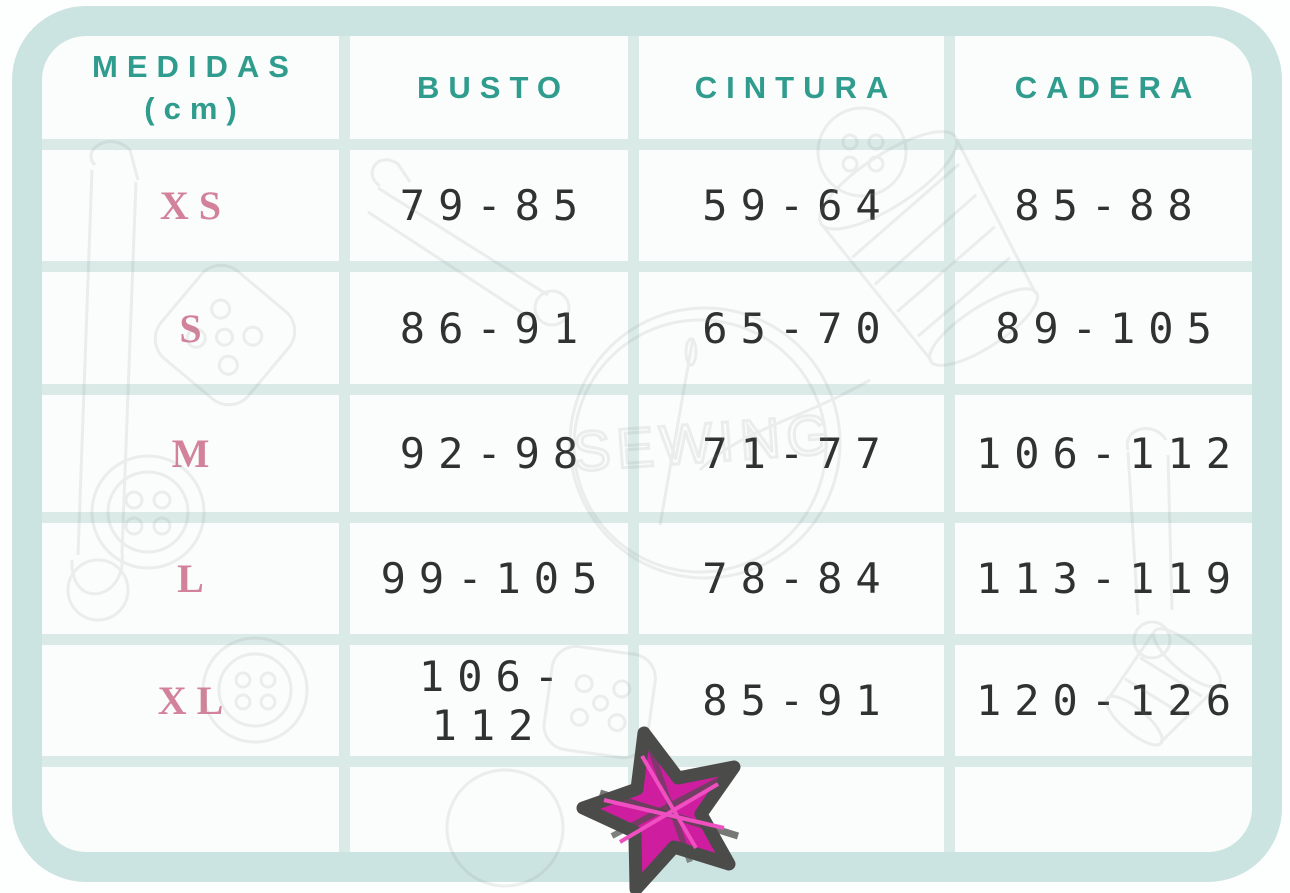 This screenshot has width=1290, height=893. I want to click on cell-xs-cintura: 59-64, so click(791, 205).